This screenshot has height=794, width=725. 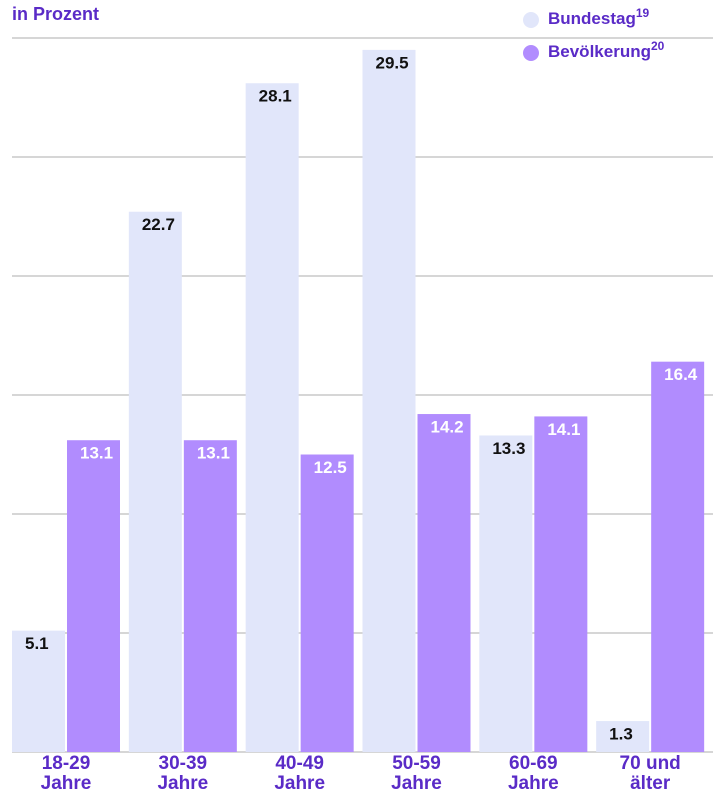 I want to click on legend-name: Bundestag, so click(x=592, y=18).